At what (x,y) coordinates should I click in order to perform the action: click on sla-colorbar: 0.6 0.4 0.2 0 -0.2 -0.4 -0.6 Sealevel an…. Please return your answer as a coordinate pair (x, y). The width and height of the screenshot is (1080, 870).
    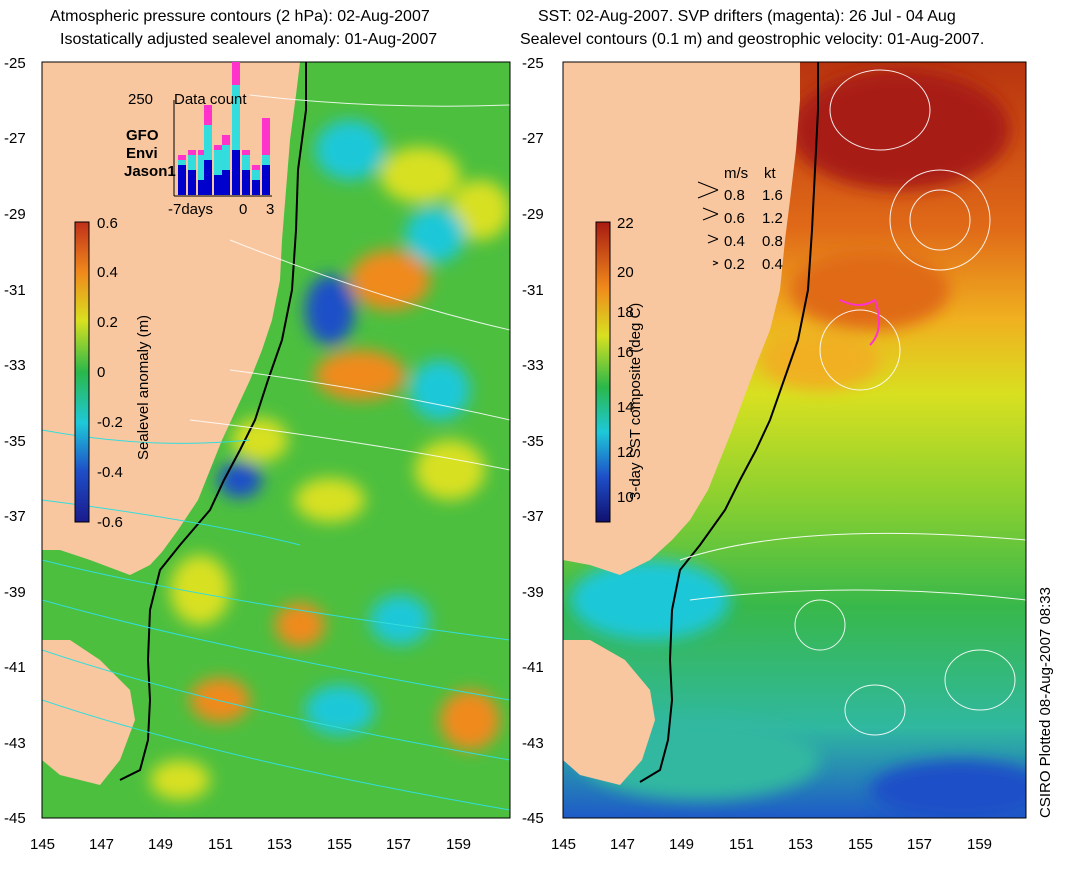
    Looking at the image, I should click on (113, 373).